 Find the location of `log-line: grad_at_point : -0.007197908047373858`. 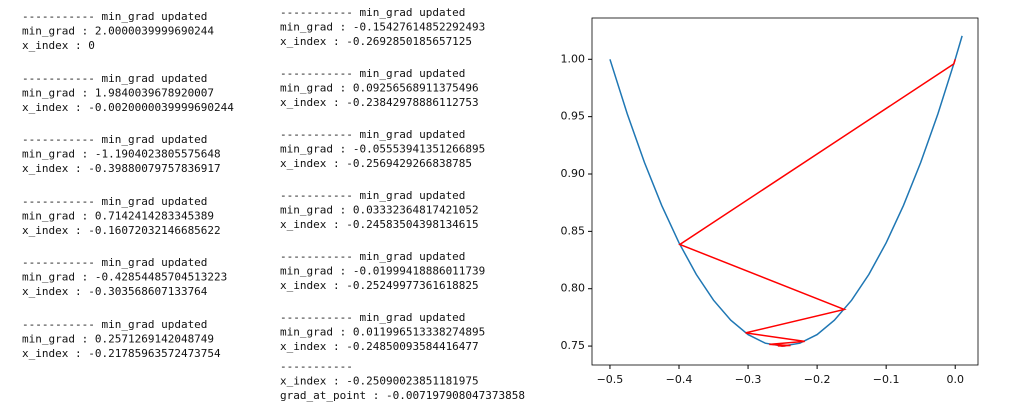

log-line: grad_at_point : -0.007197908047373858 is located at coordinates (402, 395).